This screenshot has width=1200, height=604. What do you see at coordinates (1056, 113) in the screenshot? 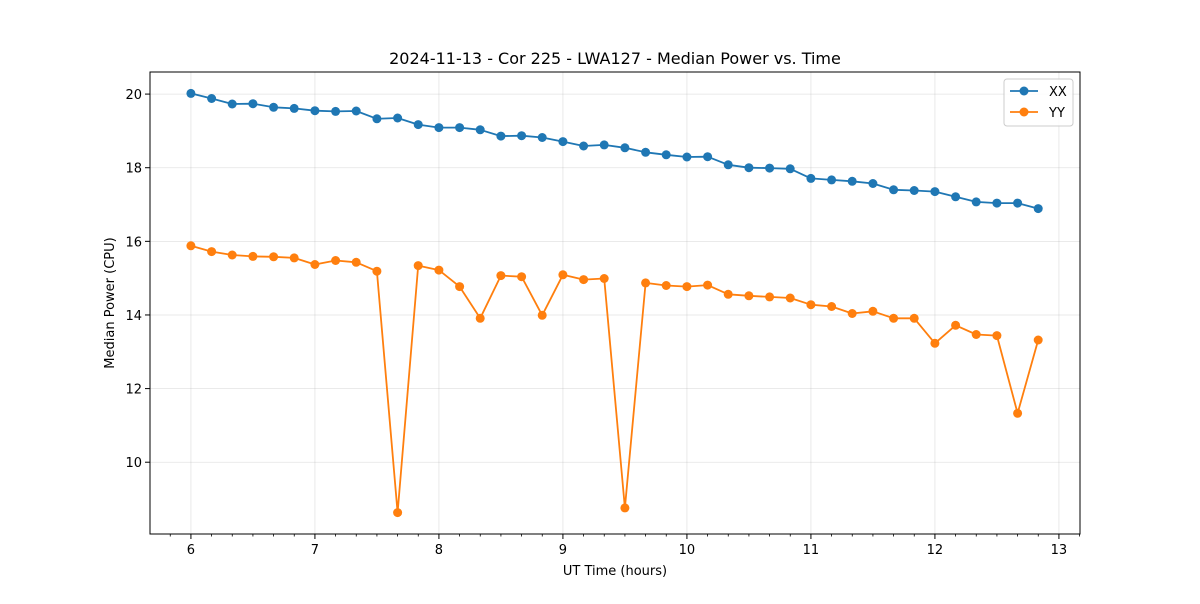
I see `legend-label-yy: YY` at bounding box center [1056, 113].